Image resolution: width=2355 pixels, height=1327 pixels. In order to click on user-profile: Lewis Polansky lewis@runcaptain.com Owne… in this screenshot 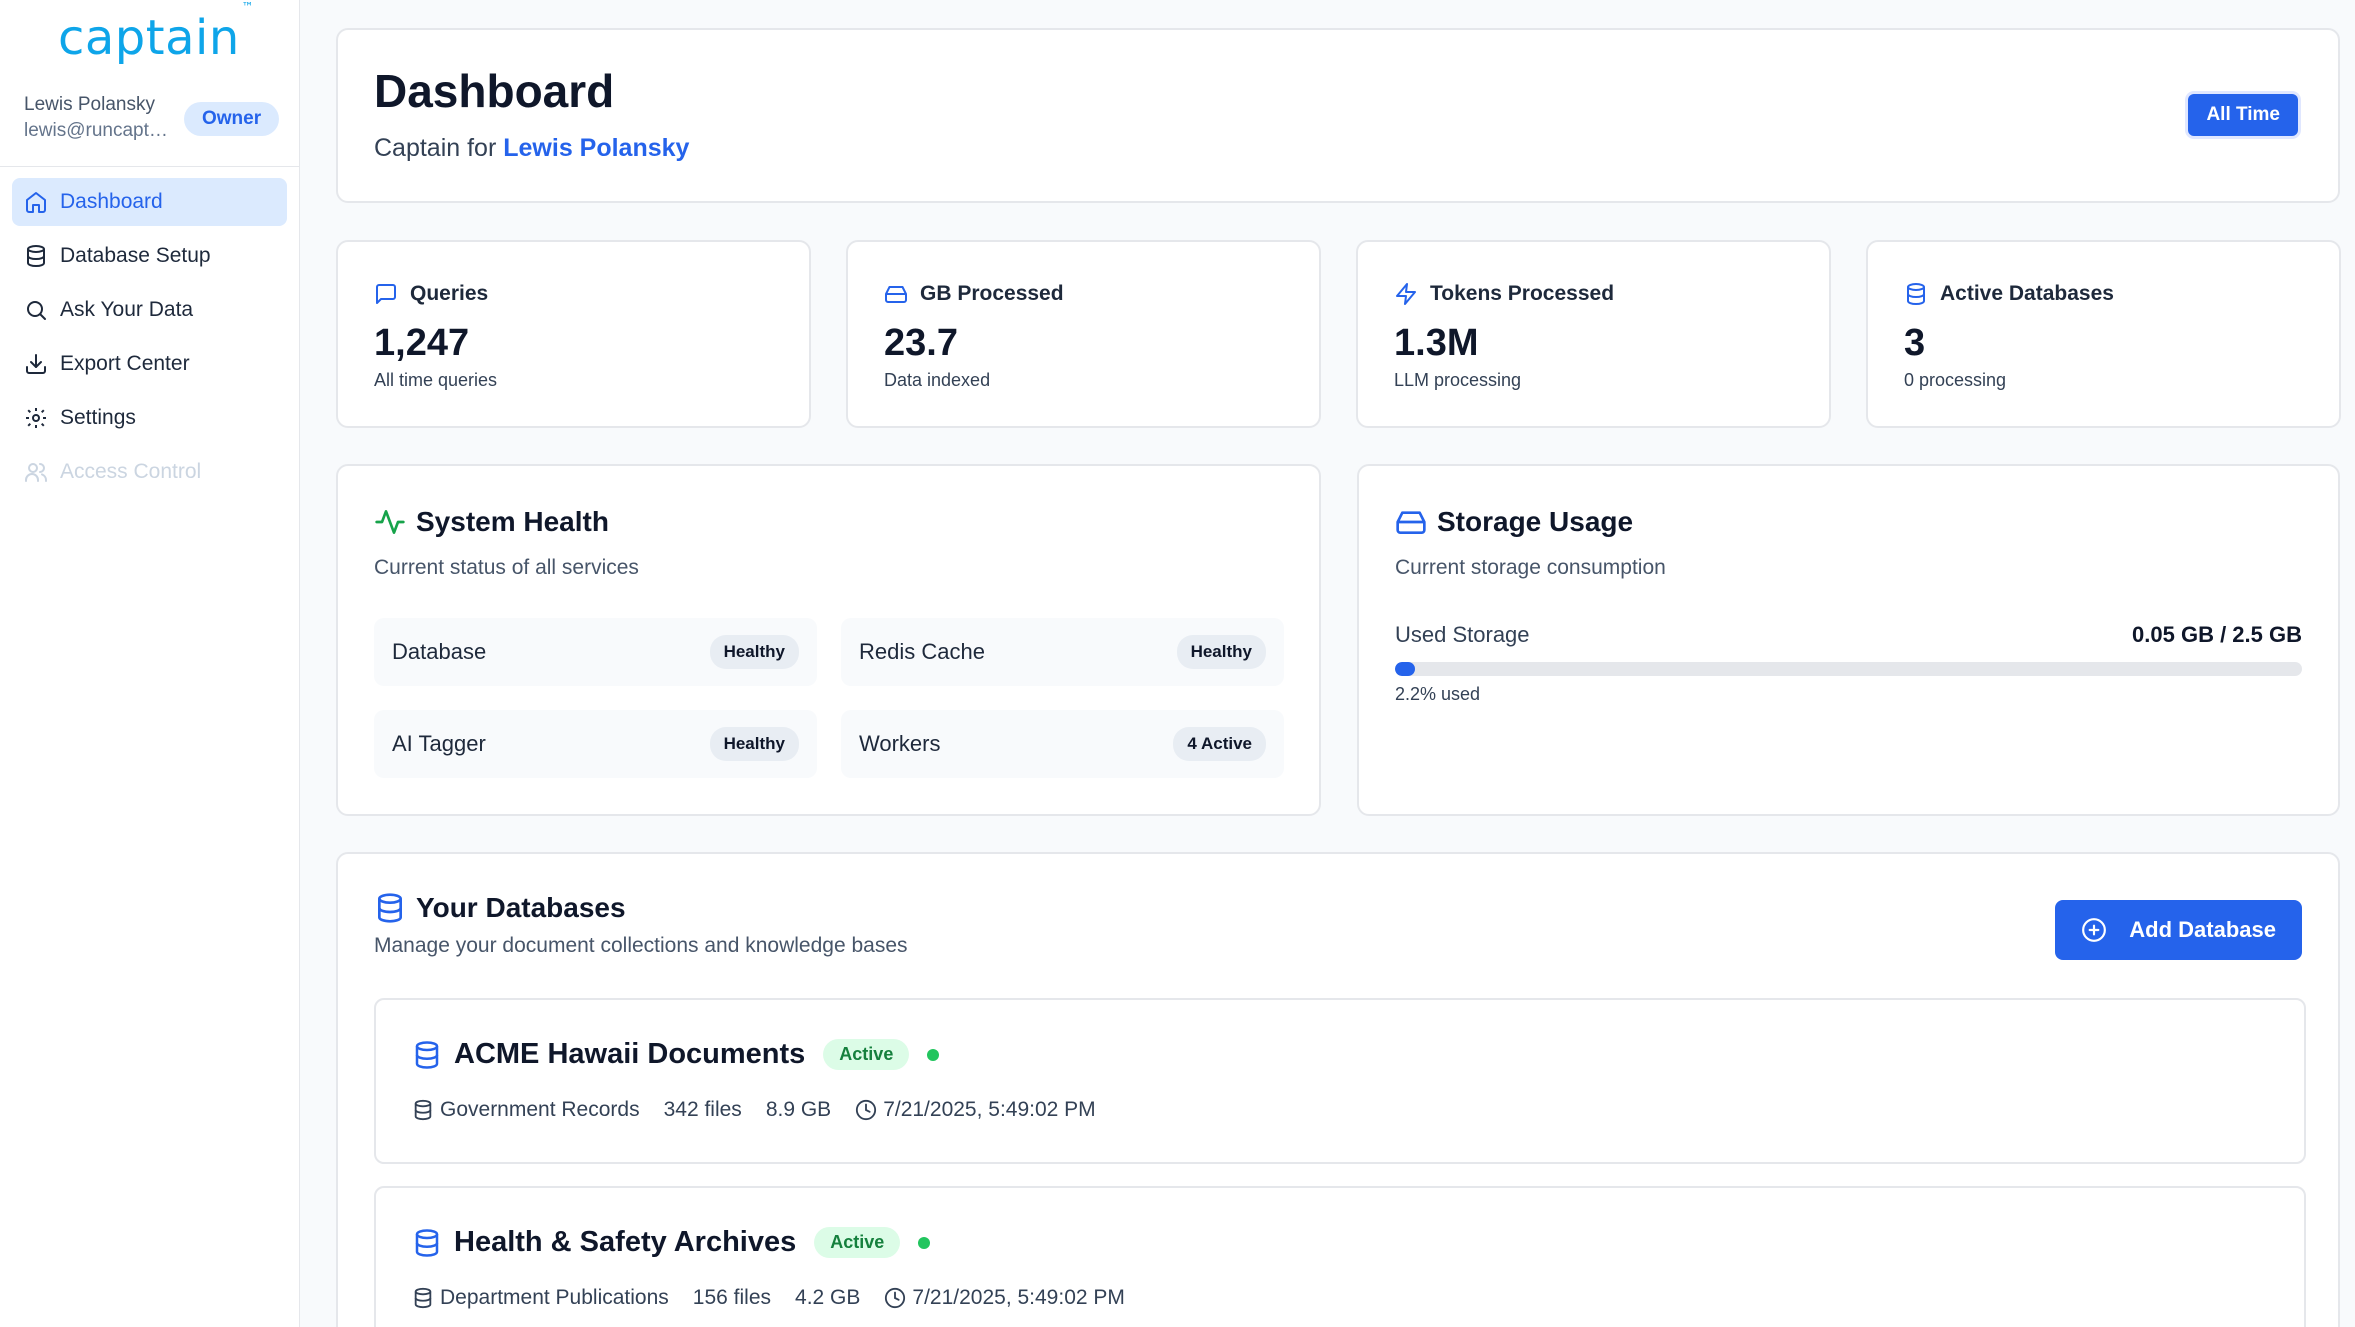, I will do `click(154, 118)`.